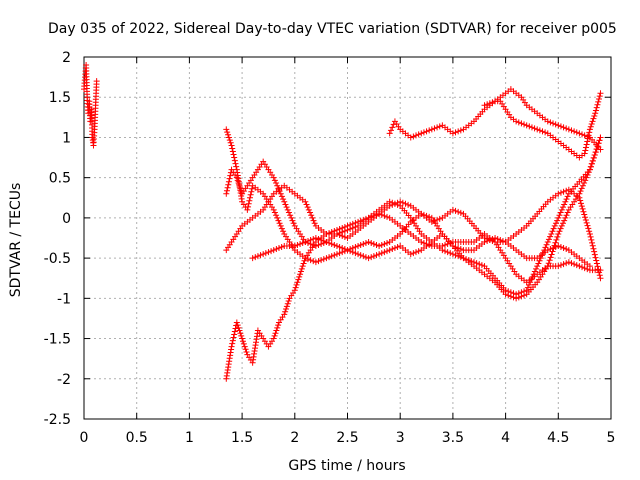 The width and height of the screenshot is (640, 480). What do you see at coordinates (66, 219) in the screenshot?
I see `y-tick-label: 0` at bounding box center [66, 219].